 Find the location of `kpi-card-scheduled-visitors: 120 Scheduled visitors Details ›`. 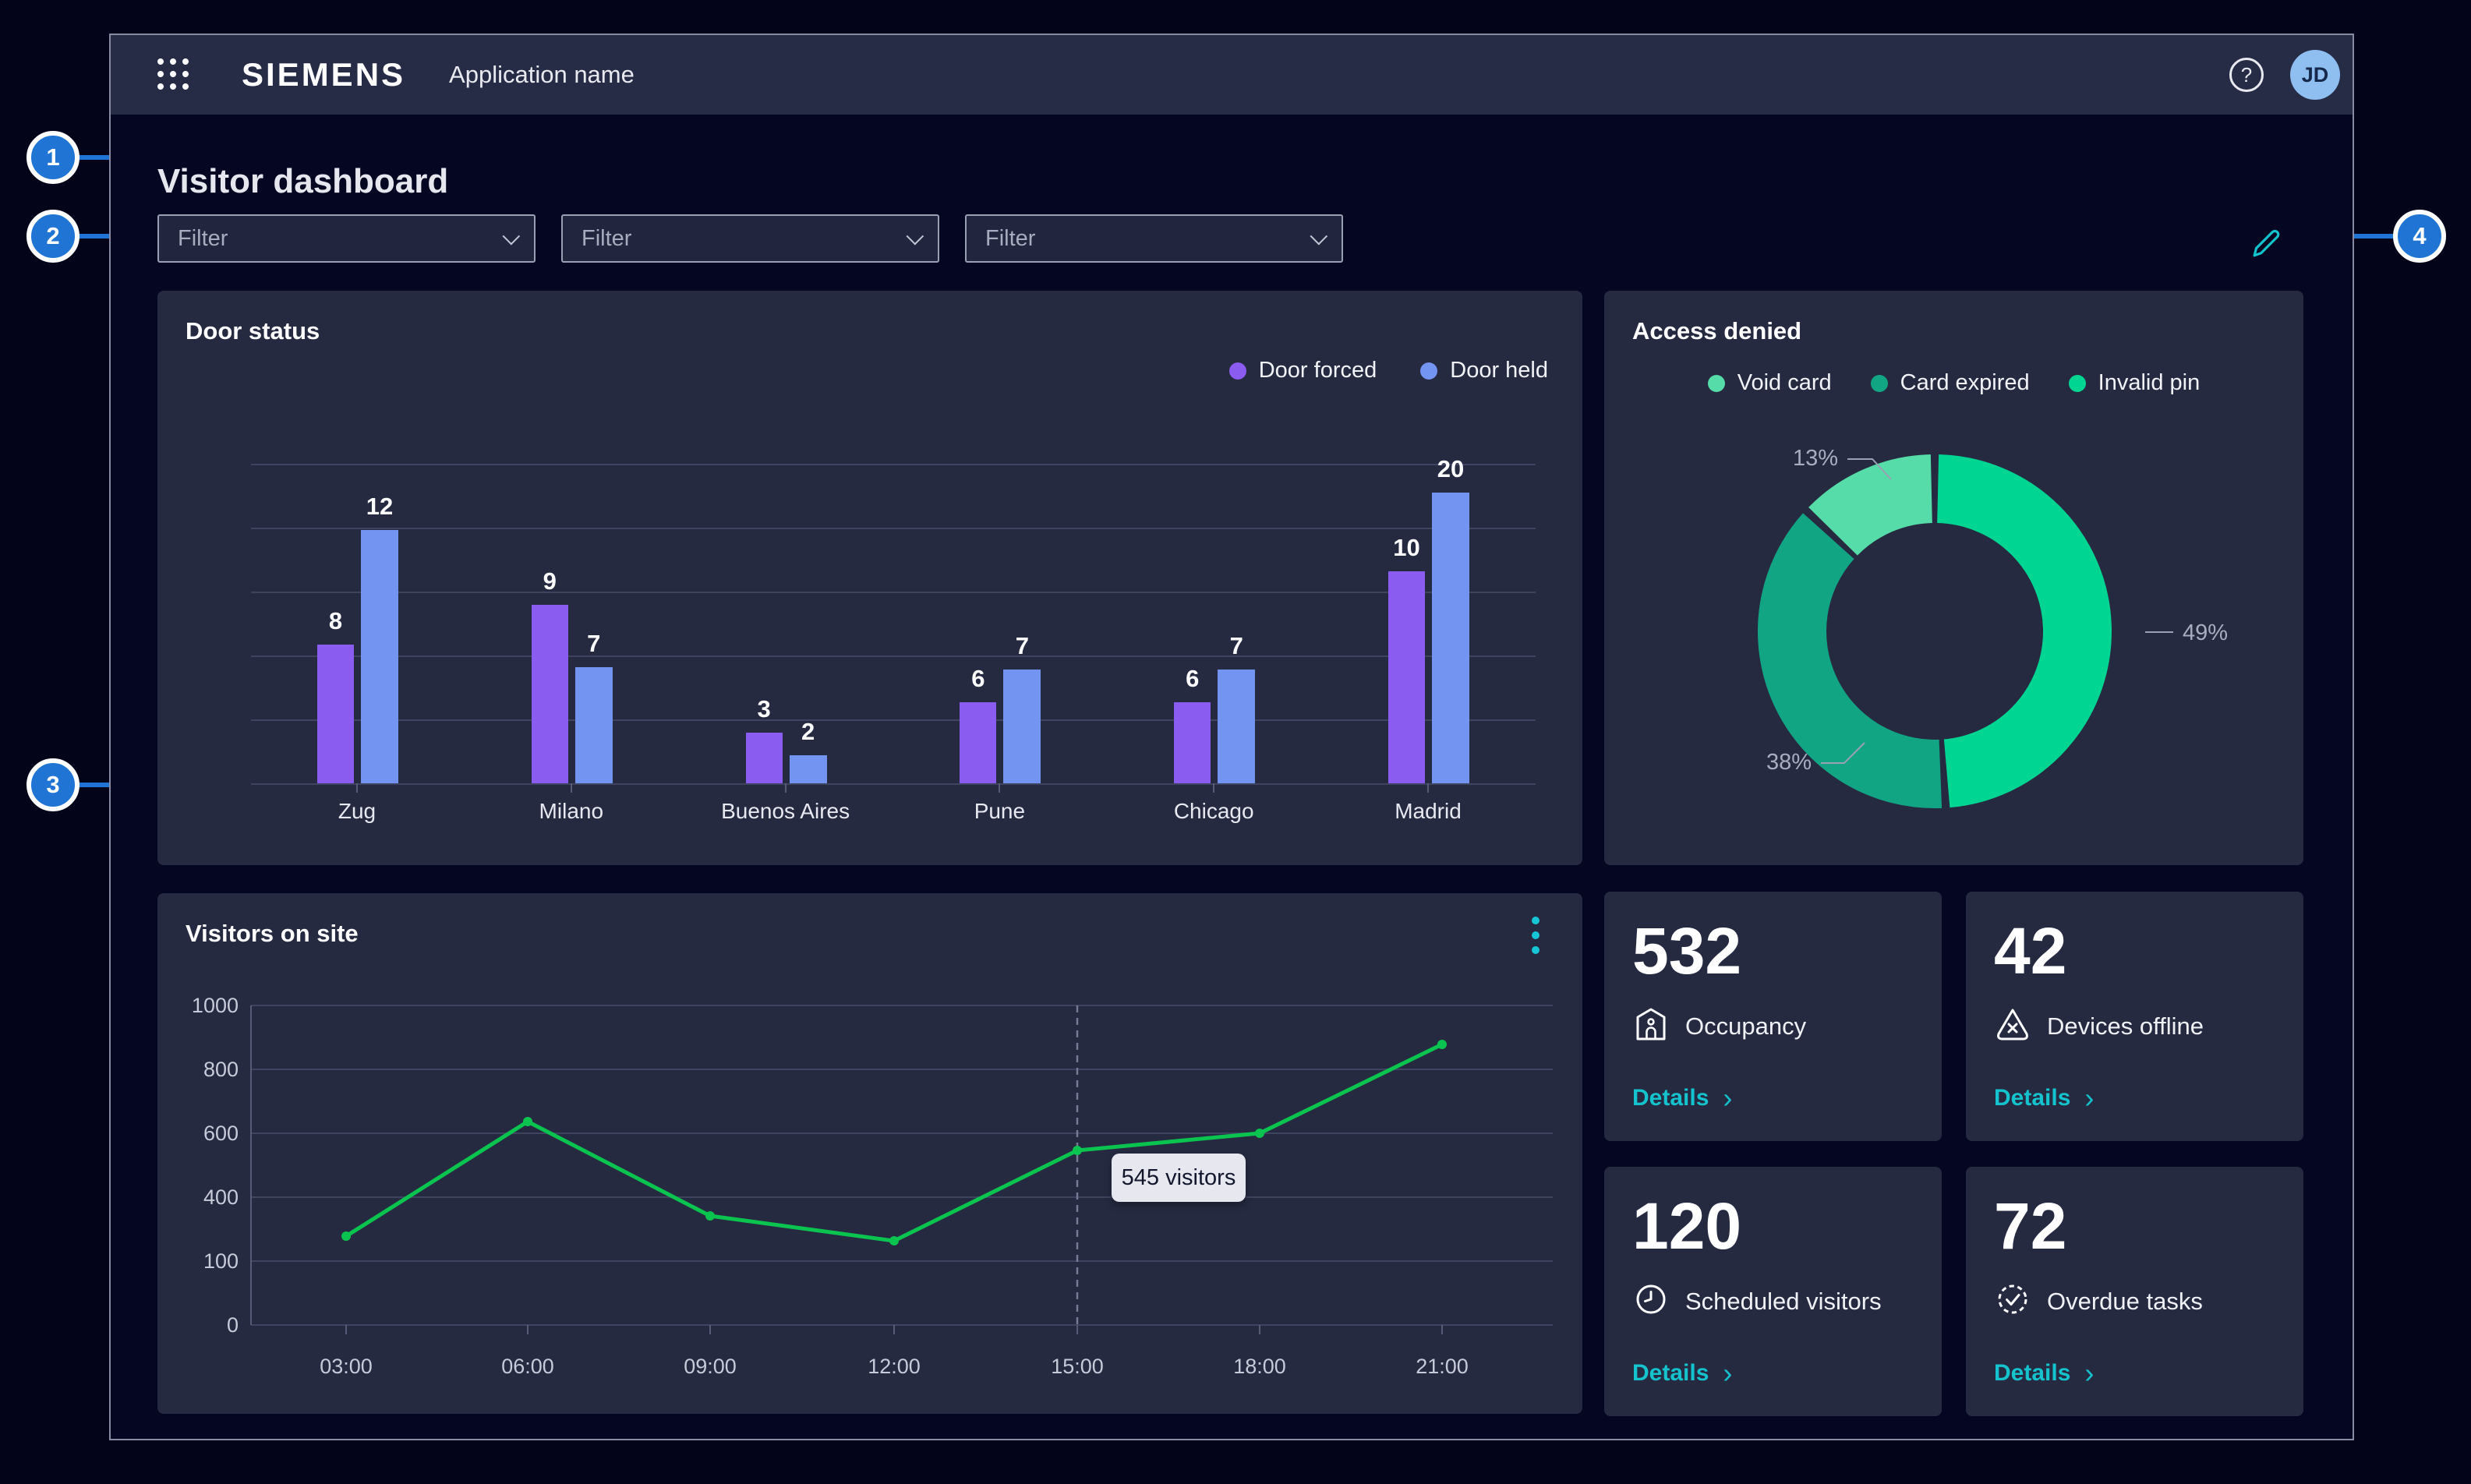

kpi-card-scheduled-visitors: 120 Scheduled visitors Details › is located at coordinates (1773, 1291).